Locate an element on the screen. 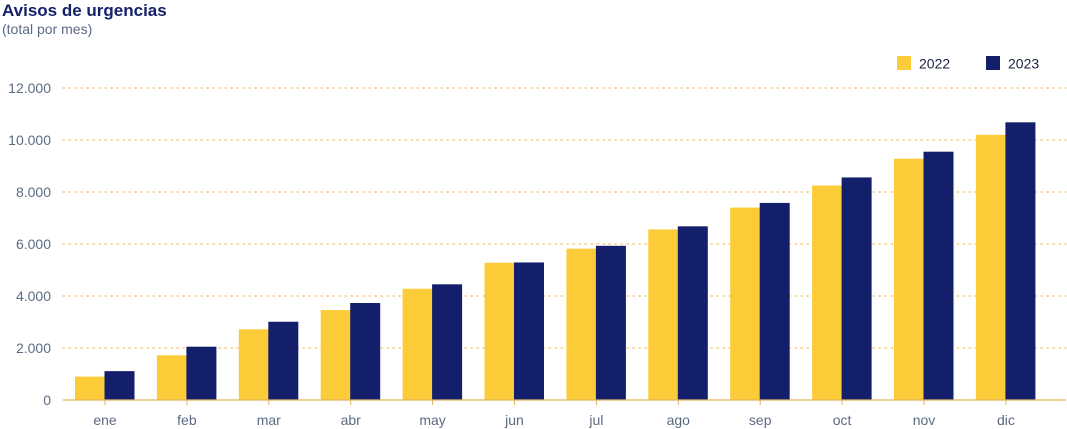  x-axis-ticks: ene feb mar abr may jun jul ago sep oct nov dic is located at coordinates (554, 414).